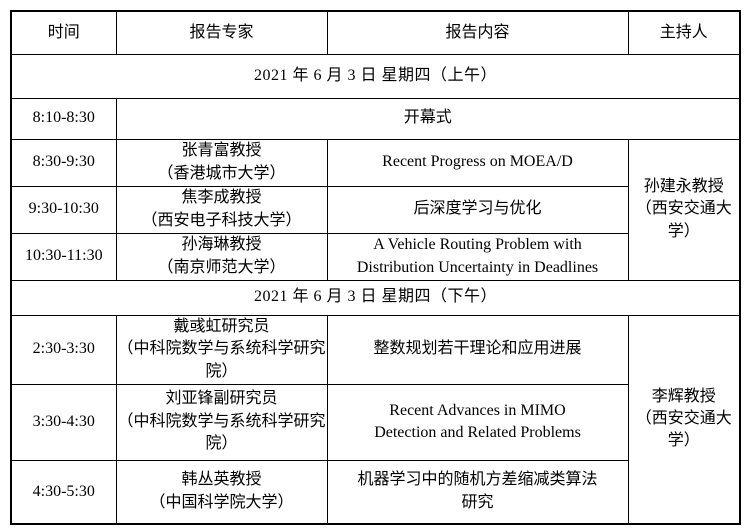 This screenshot has height=528, width=744. What do you see at coordinates (428, 118) in the screenshot?
I see `opening-ceremony-title: 开幕式` at bounding box center [428, 118].